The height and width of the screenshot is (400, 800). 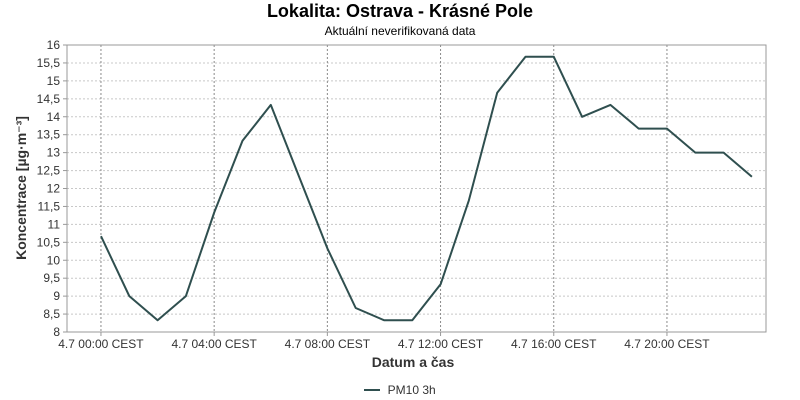 I want to click on chart-subtitle: Aktuální neverifikovaná data, so click(x=400, y=31).